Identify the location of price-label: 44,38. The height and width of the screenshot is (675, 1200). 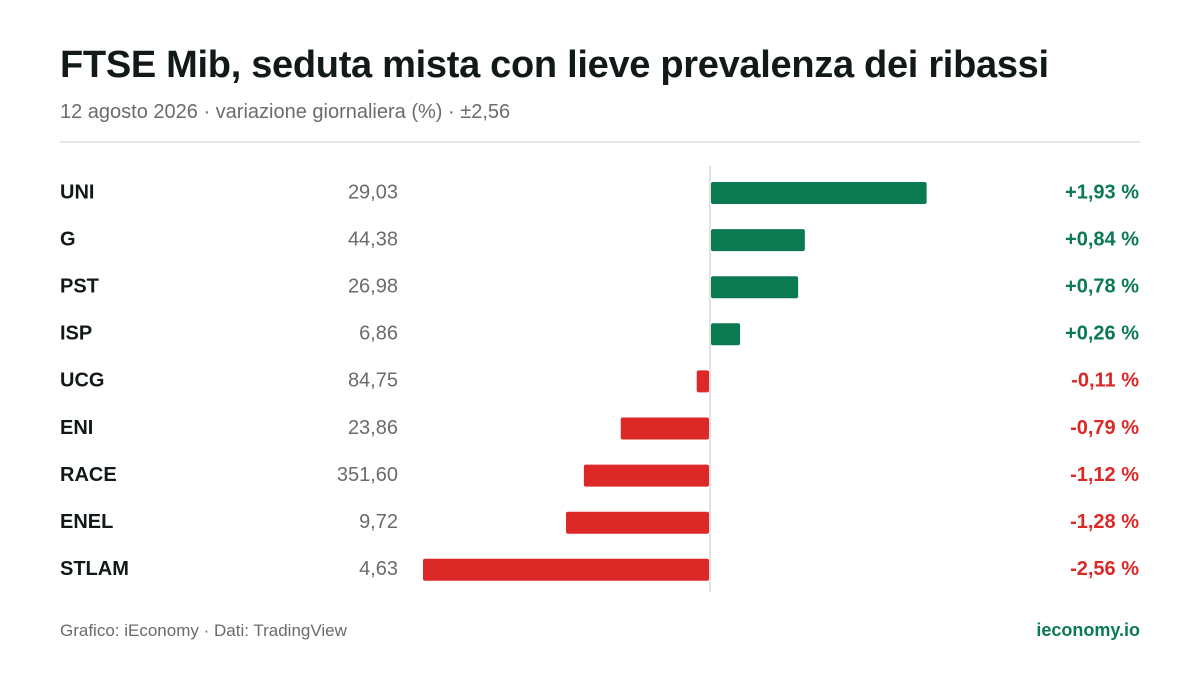
(373, 239).